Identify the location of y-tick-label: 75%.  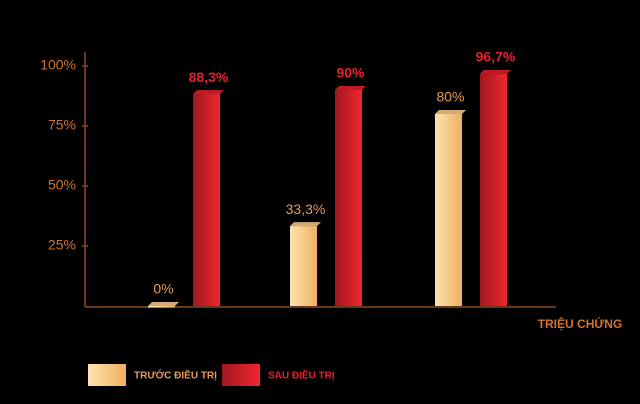
(62, 125).